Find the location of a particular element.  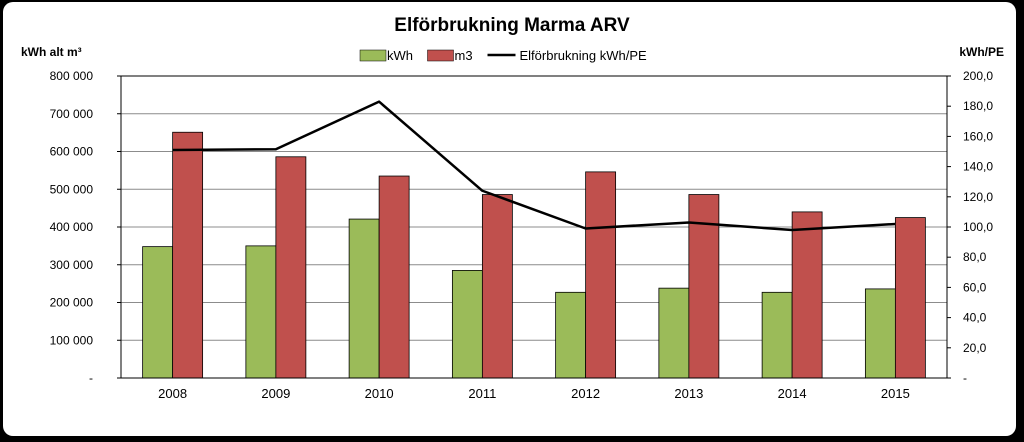

bar-m3-2014 is located at coordinates (807, 295).